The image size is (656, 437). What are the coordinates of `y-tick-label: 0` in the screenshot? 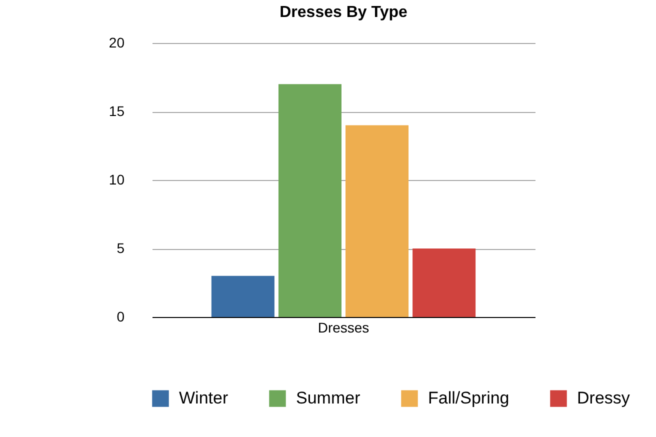 It's located at (120, 316).